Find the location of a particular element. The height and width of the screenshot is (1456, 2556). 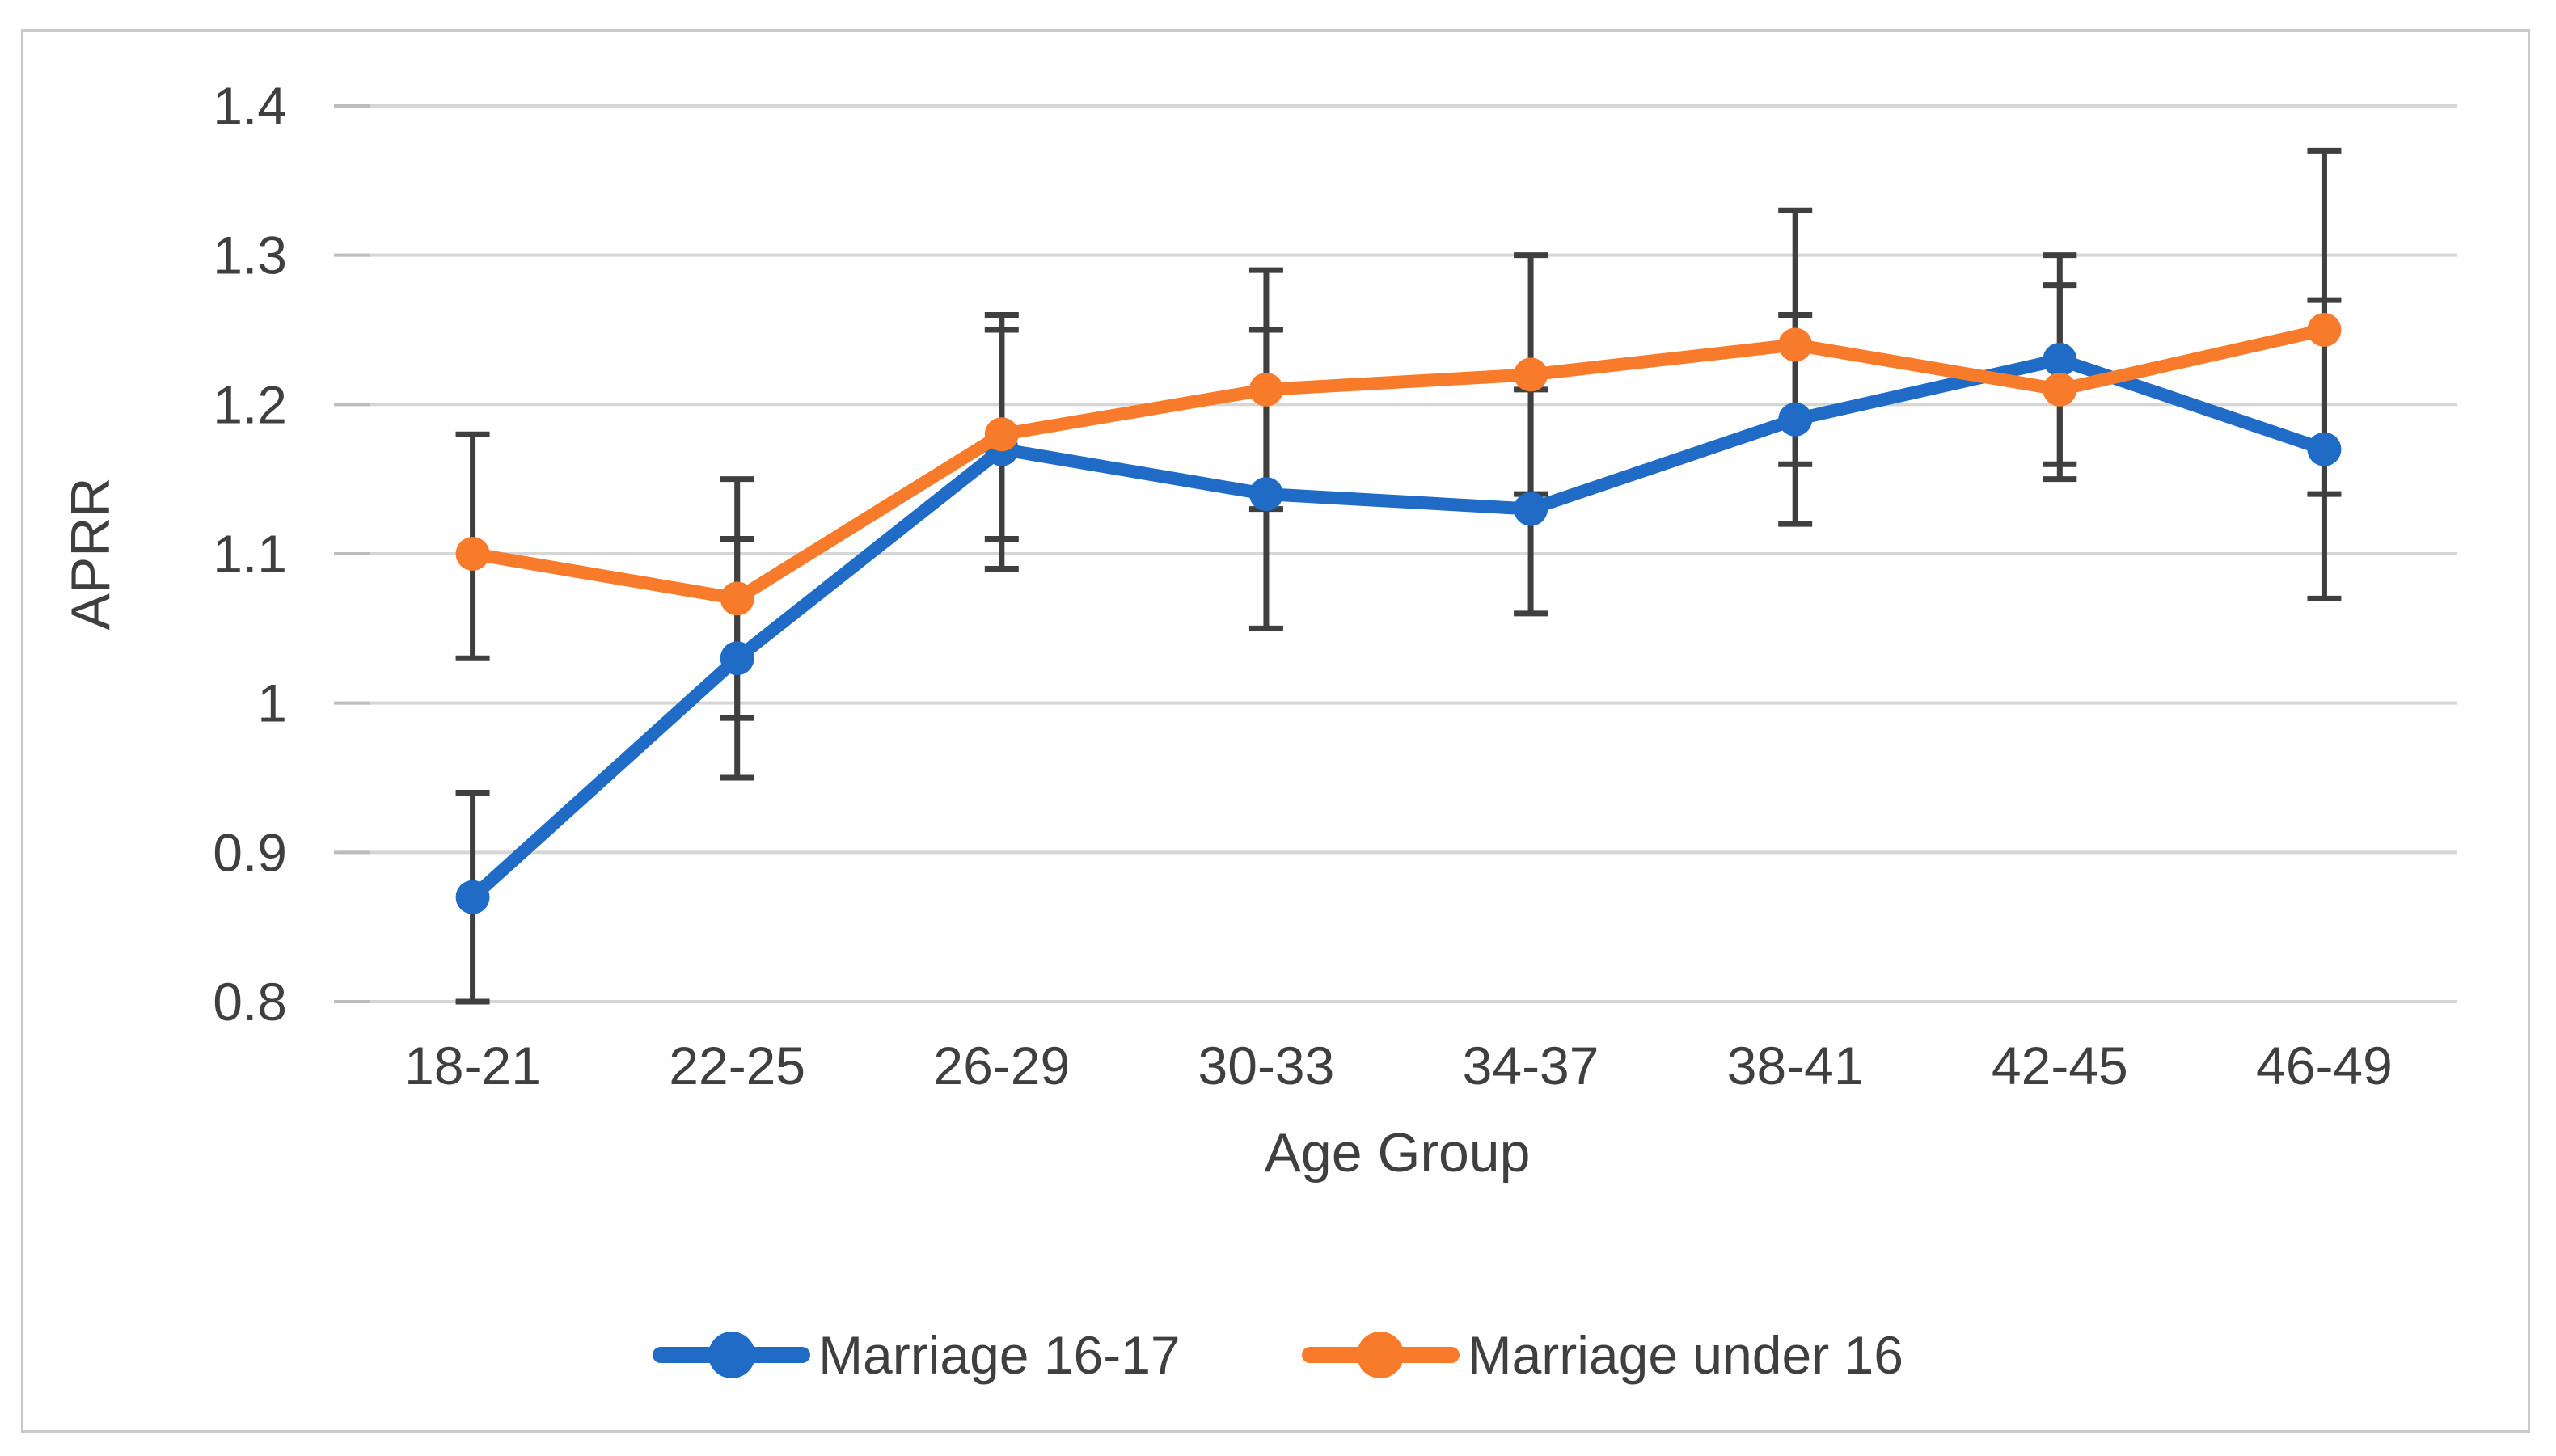

legend-item-marriage-16-17: Marriage 16-17 is located at coordinates (917, 1355).